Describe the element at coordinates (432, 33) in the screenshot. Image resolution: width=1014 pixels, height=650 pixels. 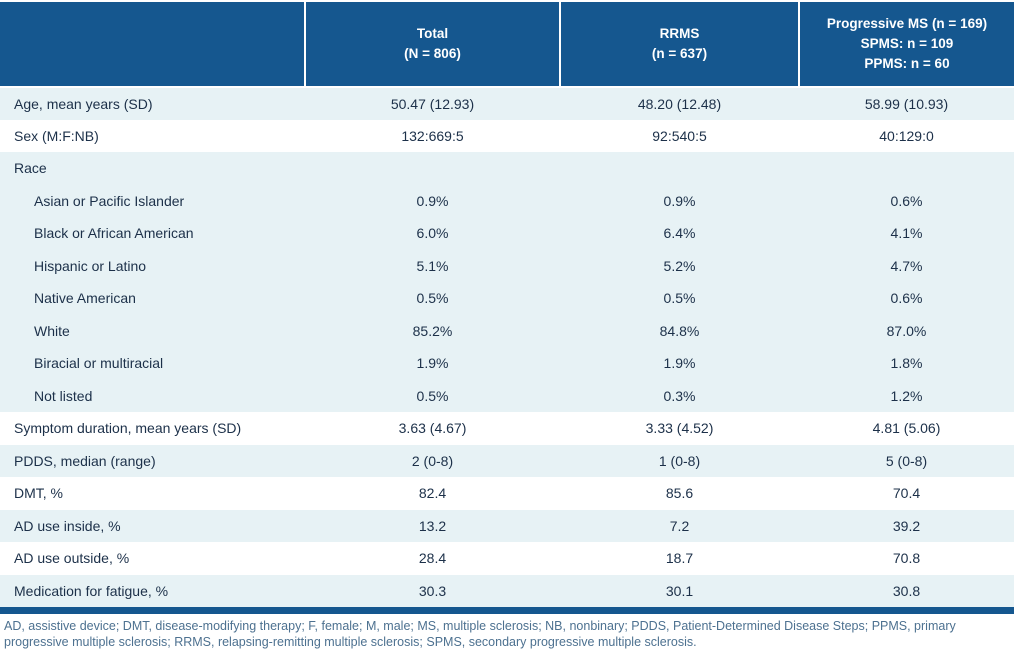
I see `header-col-total-line1: Total` at that location.